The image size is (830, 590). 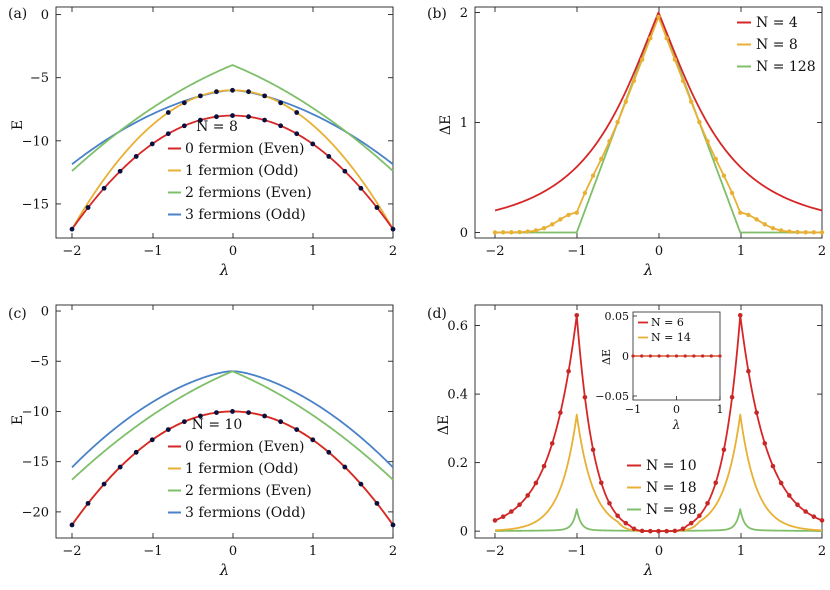 I want to click on y-axis-label: ΔE, so click(x=444, y=425).